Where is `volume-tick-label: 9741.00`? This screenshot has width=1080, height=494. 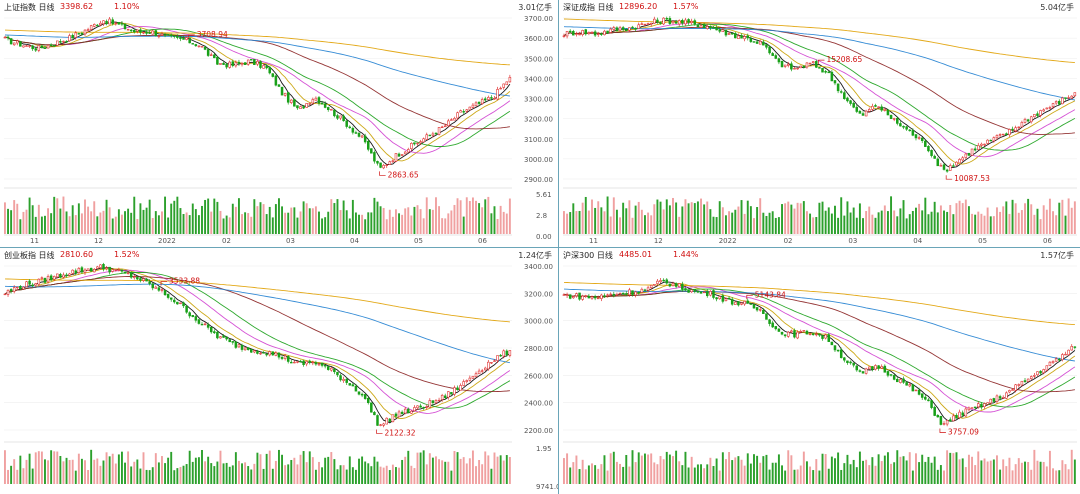
volume-tick-label: 9741.00 is located at coordinates (547, 487).